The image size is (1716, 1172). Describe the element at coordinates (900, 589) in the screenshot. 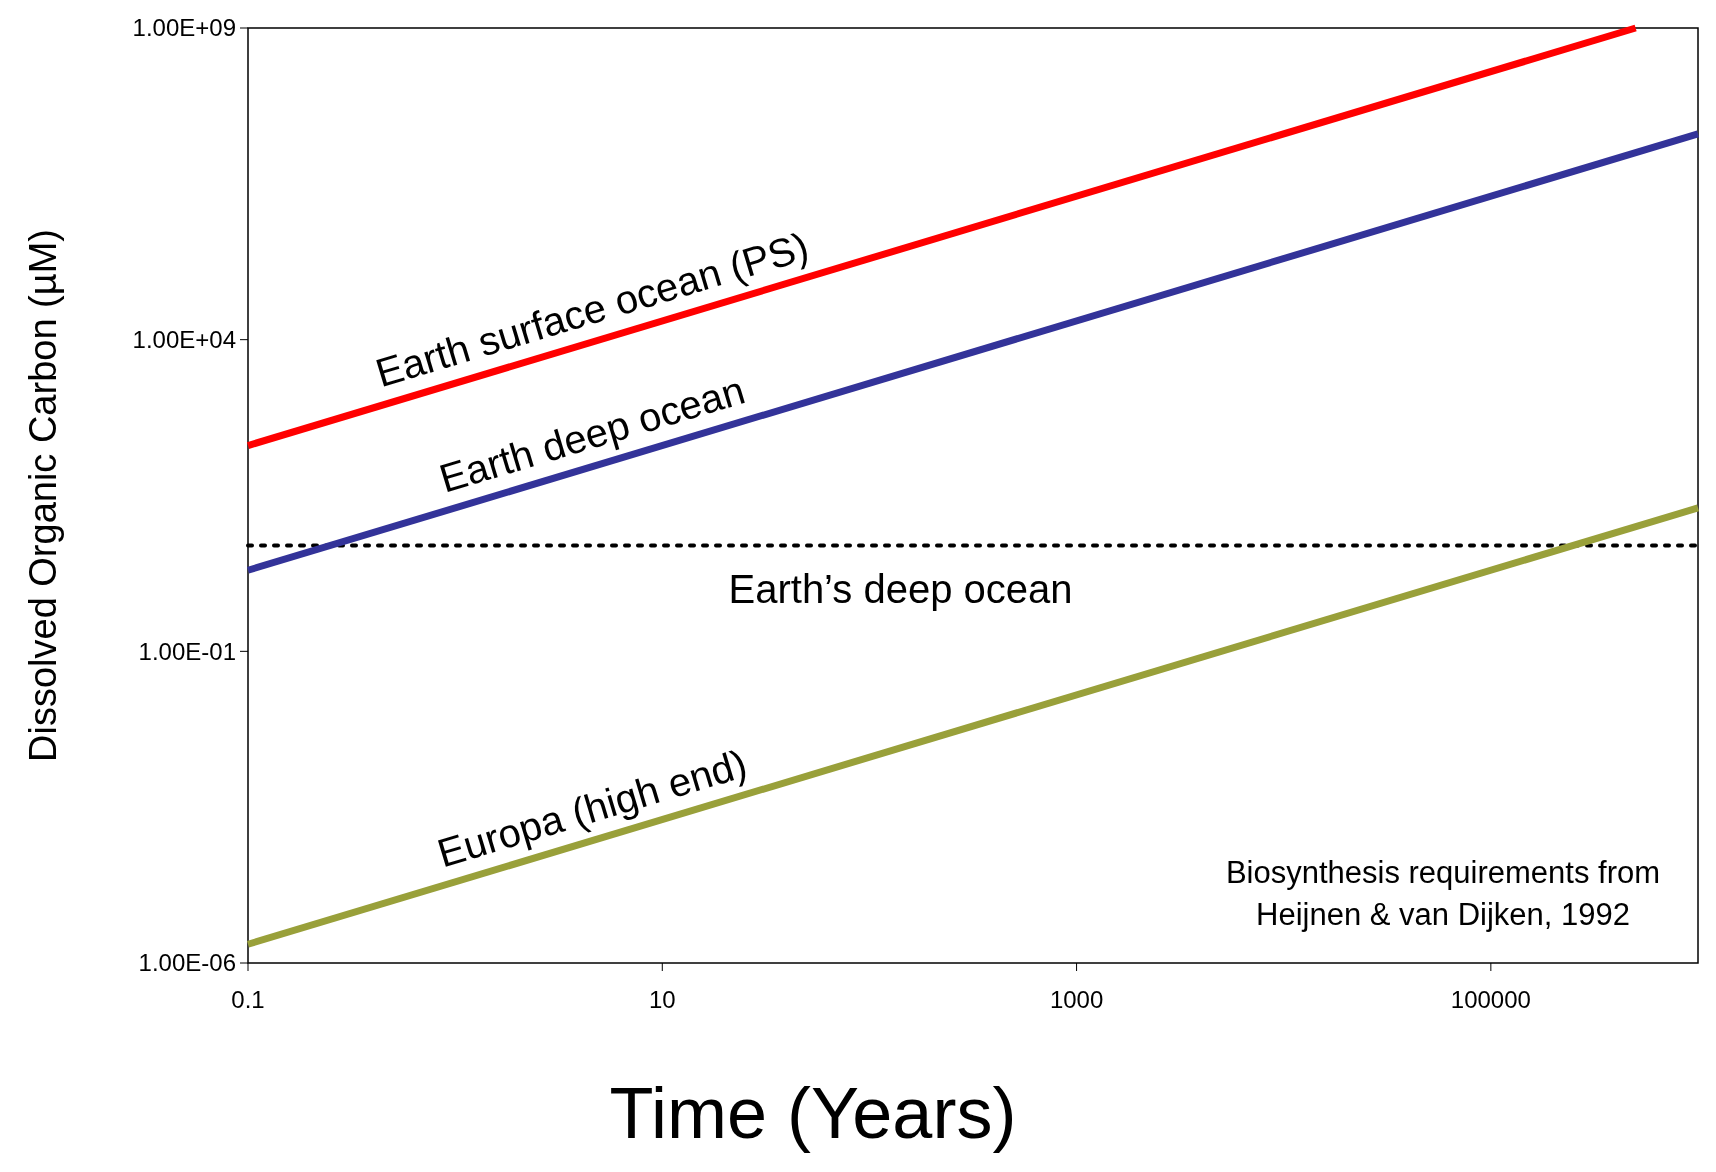

I see `ref-line-label: Earth’s deep ocean` at that location.